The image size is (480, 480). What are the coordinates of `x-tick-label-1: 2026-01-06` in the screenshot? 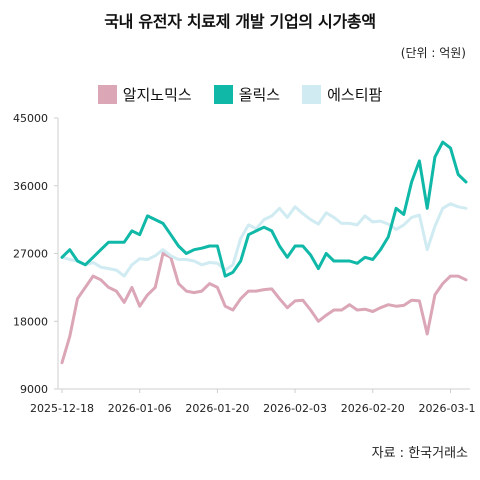 It's located at (140, 408).